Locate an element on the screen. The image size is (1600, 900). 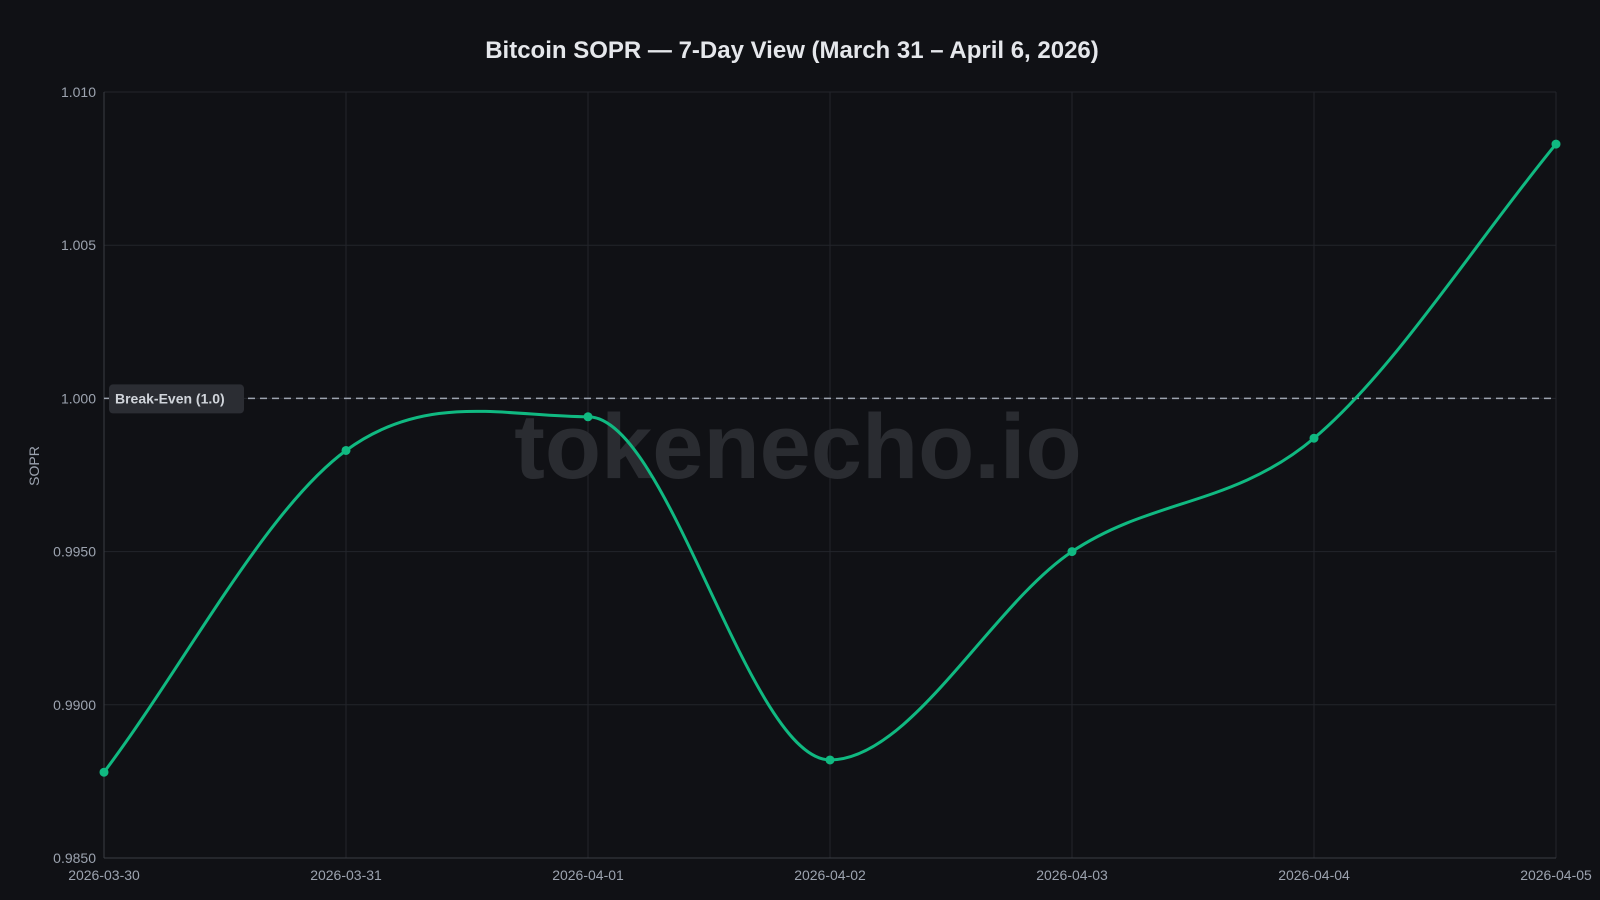
y-tick-label: 0.9900 is located at coordinates (74, 705).